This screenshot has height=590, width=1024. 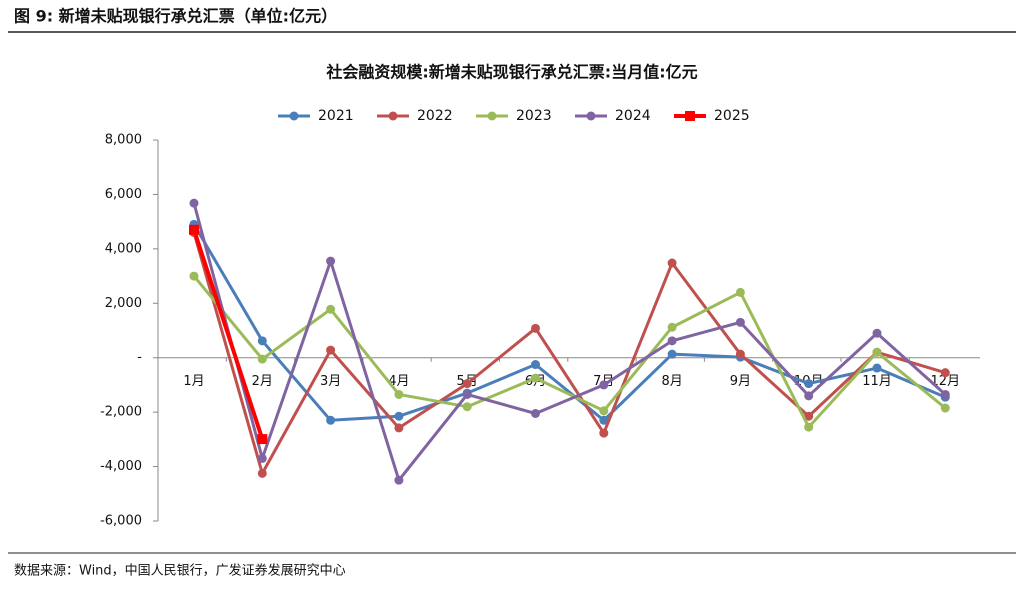 I want to click on y-tick-label: -2,000, so click(x=121, y=412).